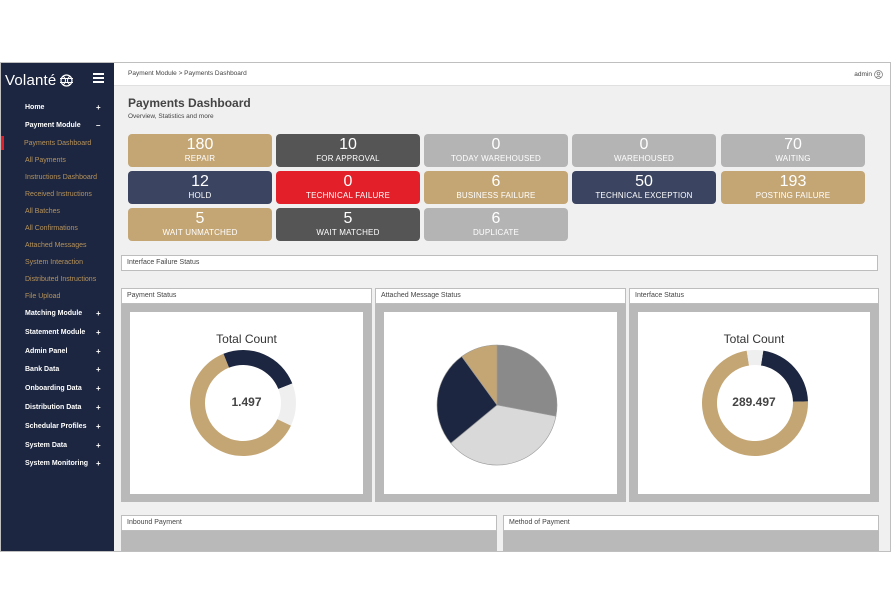 The width and height of the screenshot is (891, 614). What do you see at coordinates (200, 224) in the screenshot?
I see `tile-wait-unmatched: 5 WAIT UNMATCHED` at bounding box center [200, 224].